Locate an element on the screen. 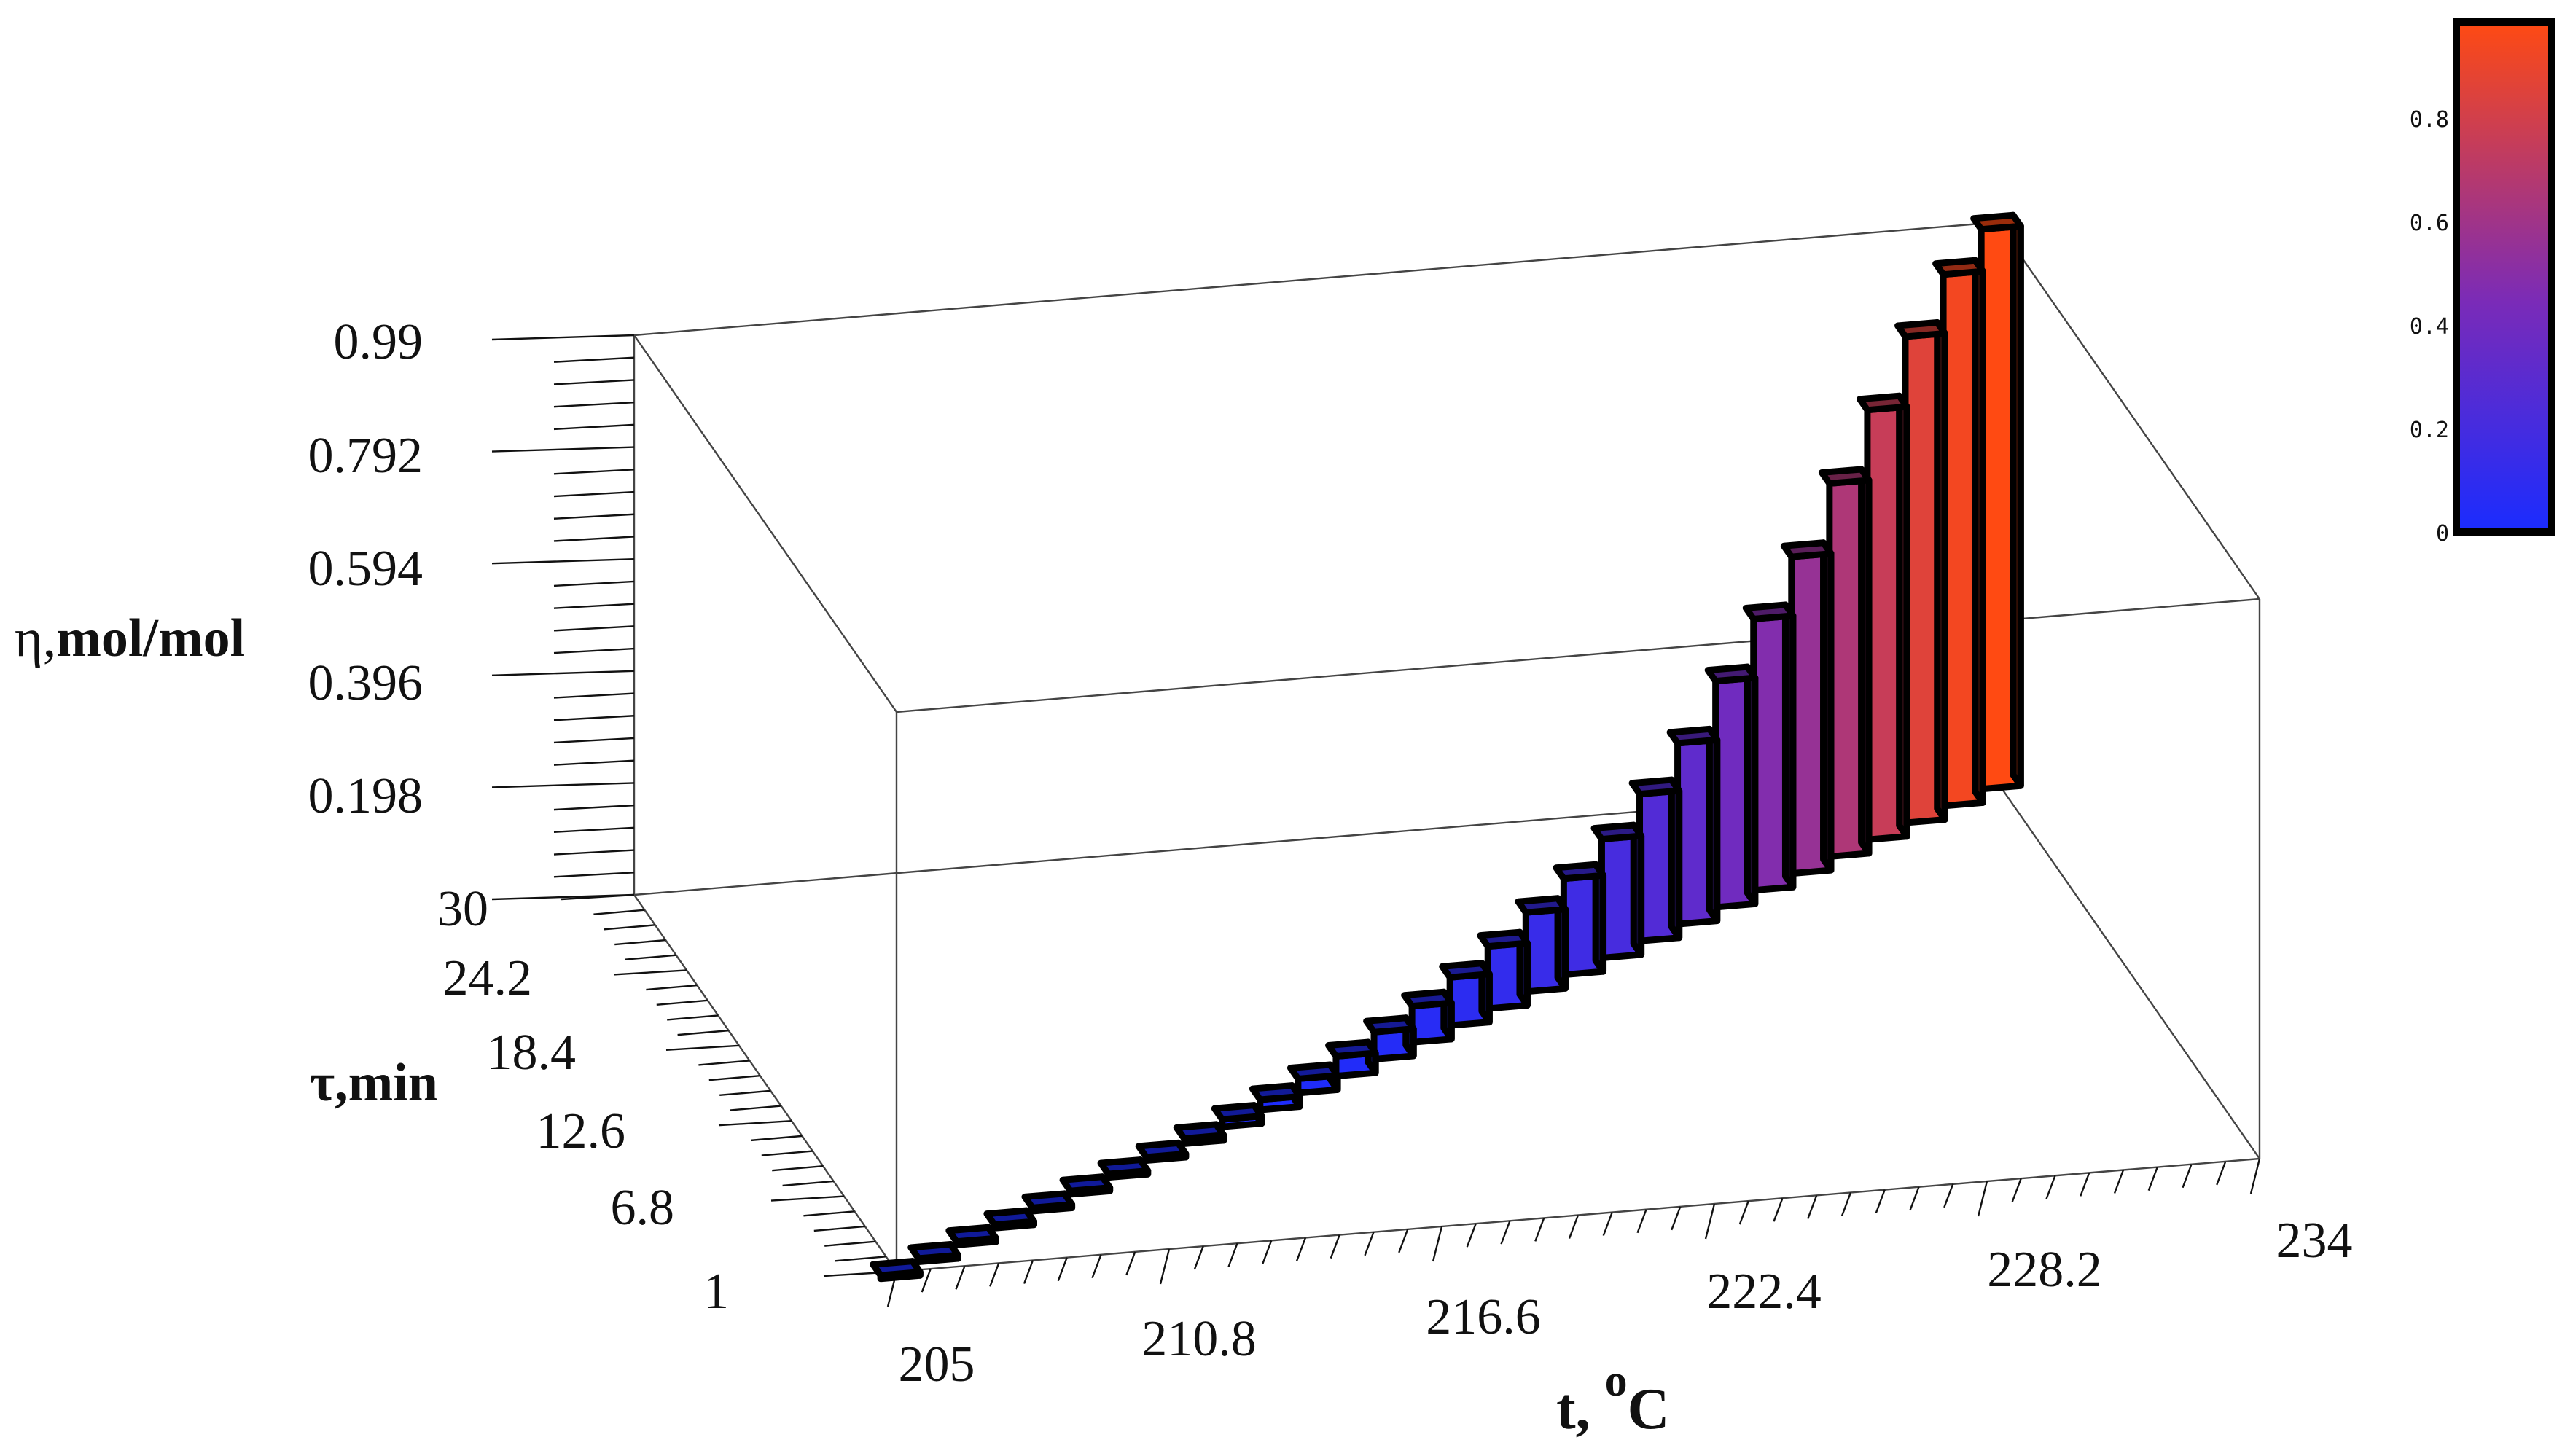 The width and height of the screenshot is (2565, 1456). y-tick-label: 18.4 is located at coordinates (532, 1053).